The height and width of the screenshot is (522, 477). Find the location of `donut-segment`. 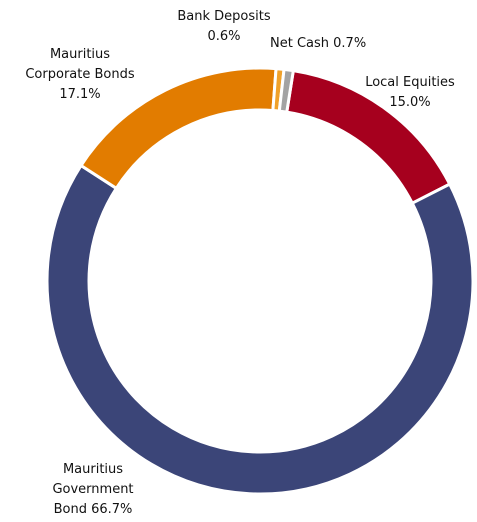

donut-segment is located at coordinates (286, 90).